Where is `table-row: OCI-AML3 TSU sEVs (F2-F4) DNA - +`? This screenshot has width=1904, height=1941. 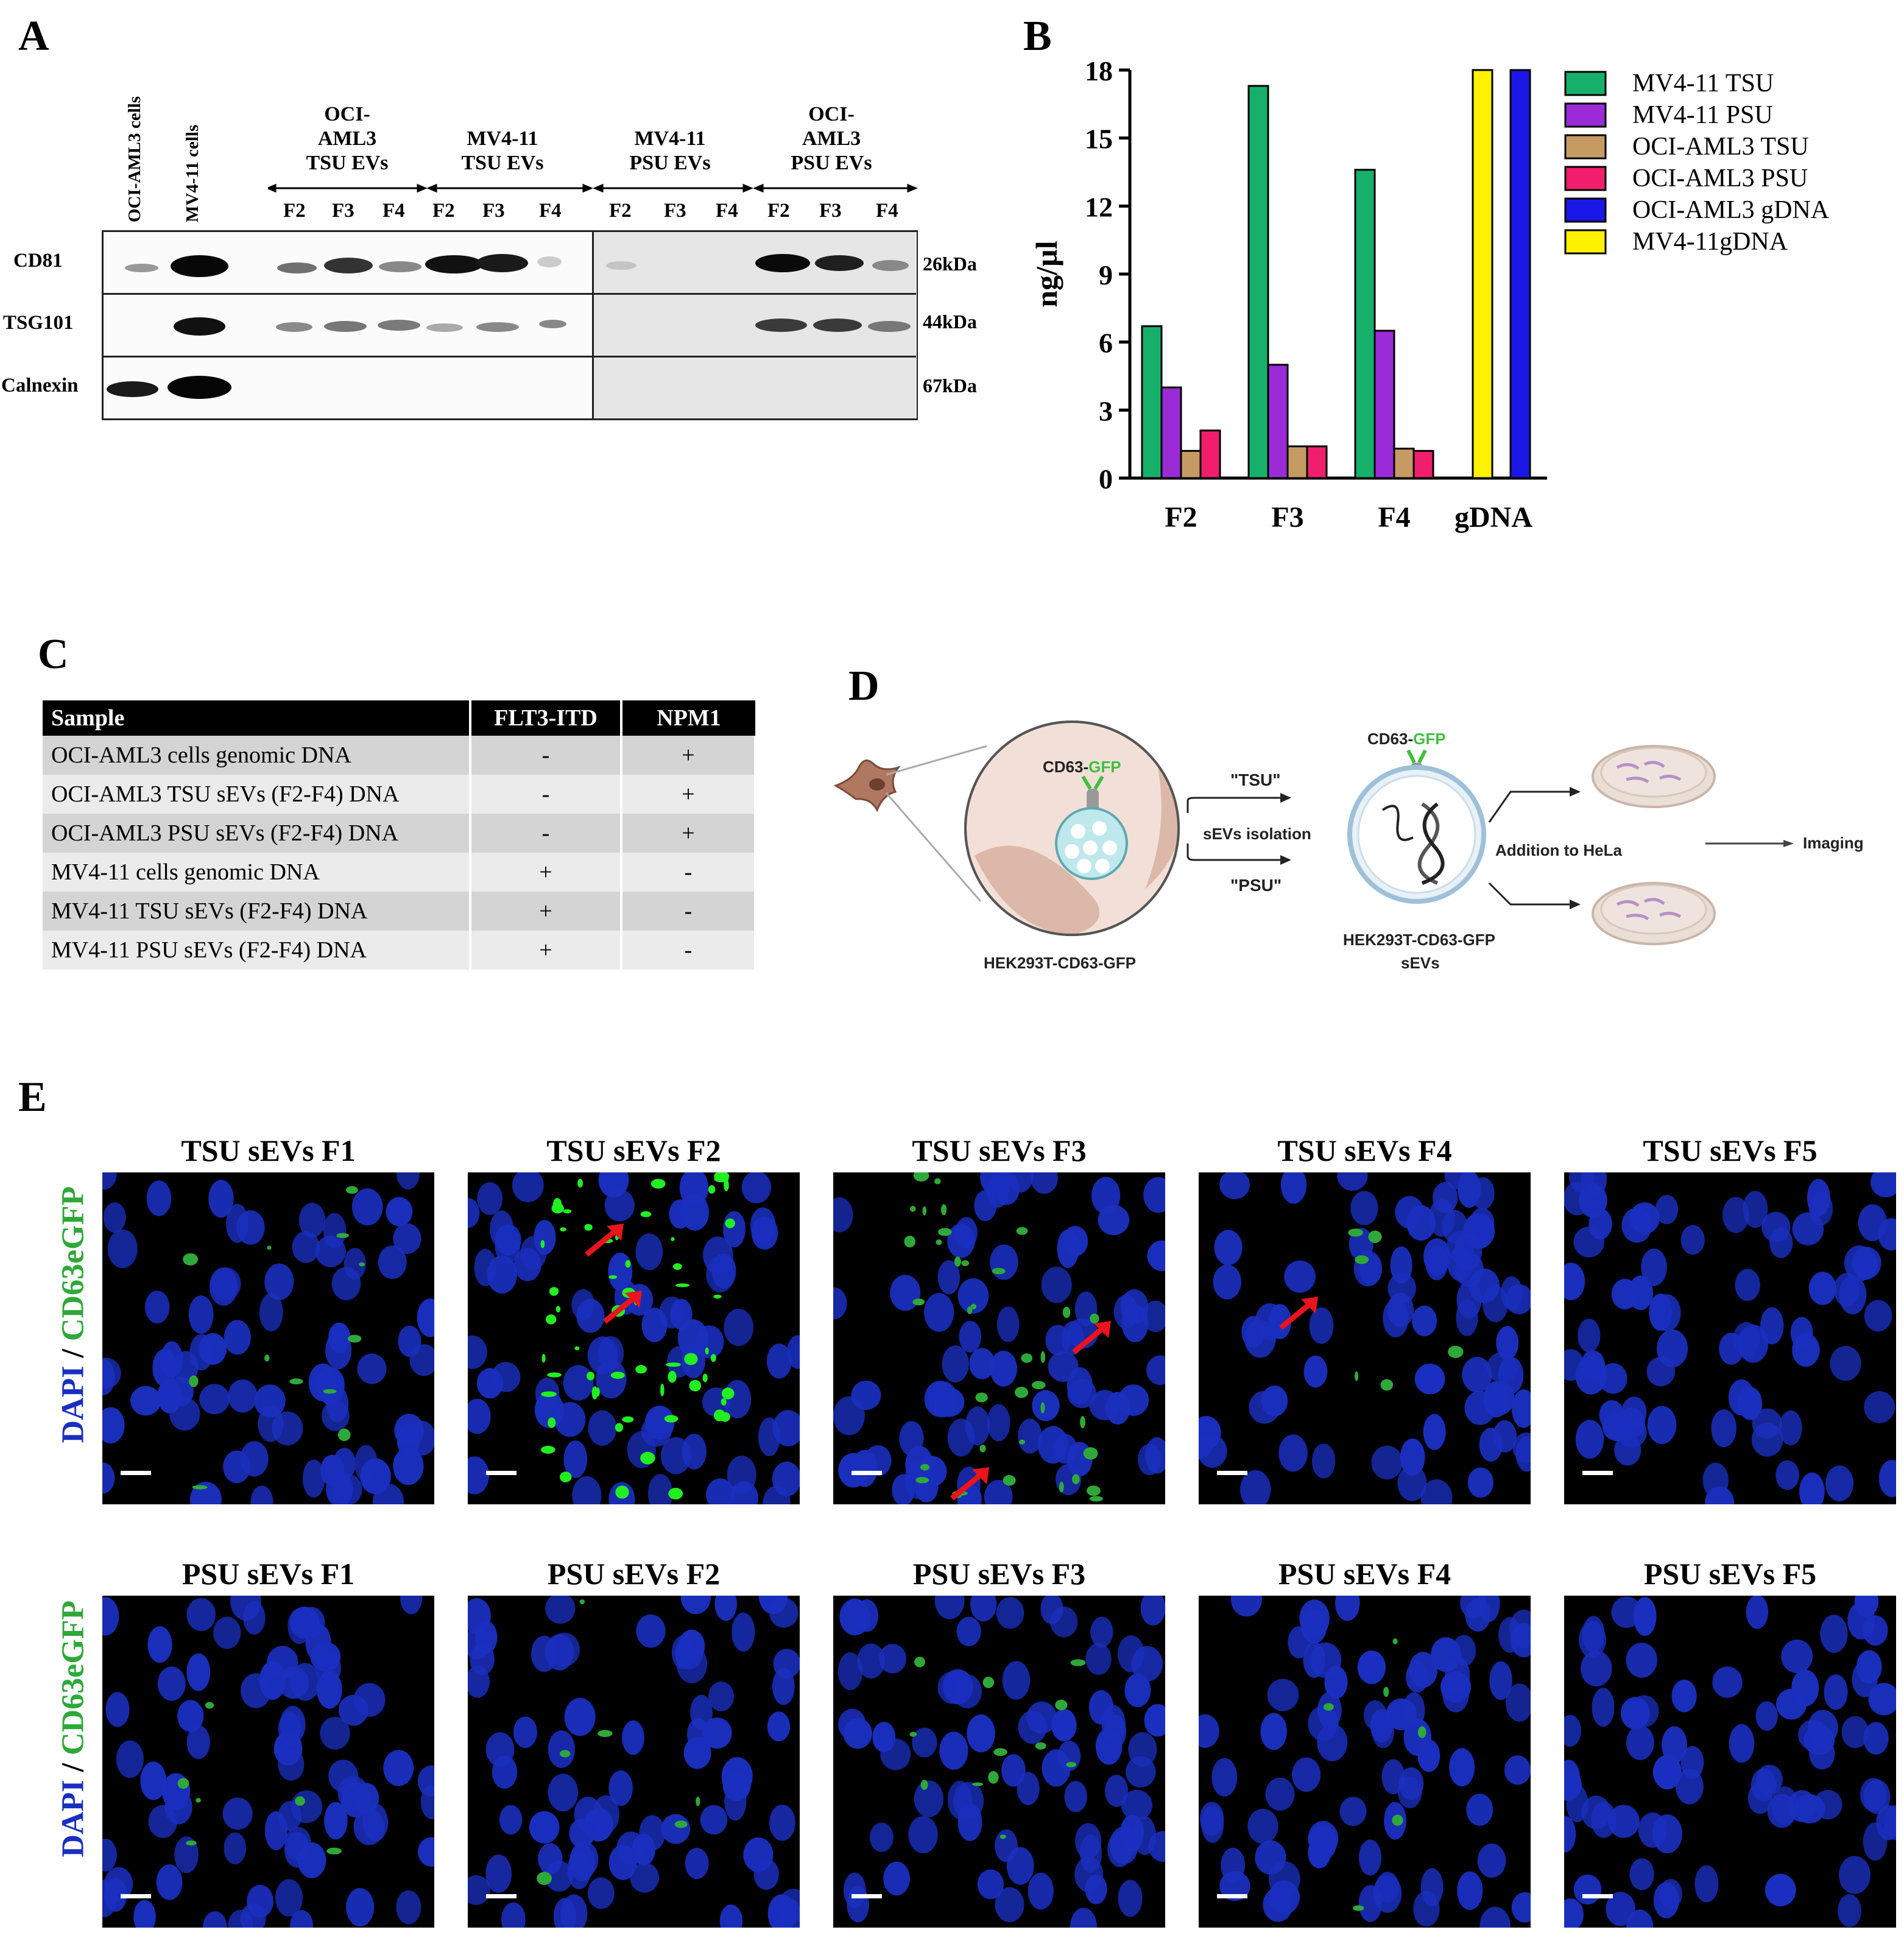
table-row: OCI-AML3 TSU sEVs (F2-F4) DNA - + is located at coordinates (399, 794).